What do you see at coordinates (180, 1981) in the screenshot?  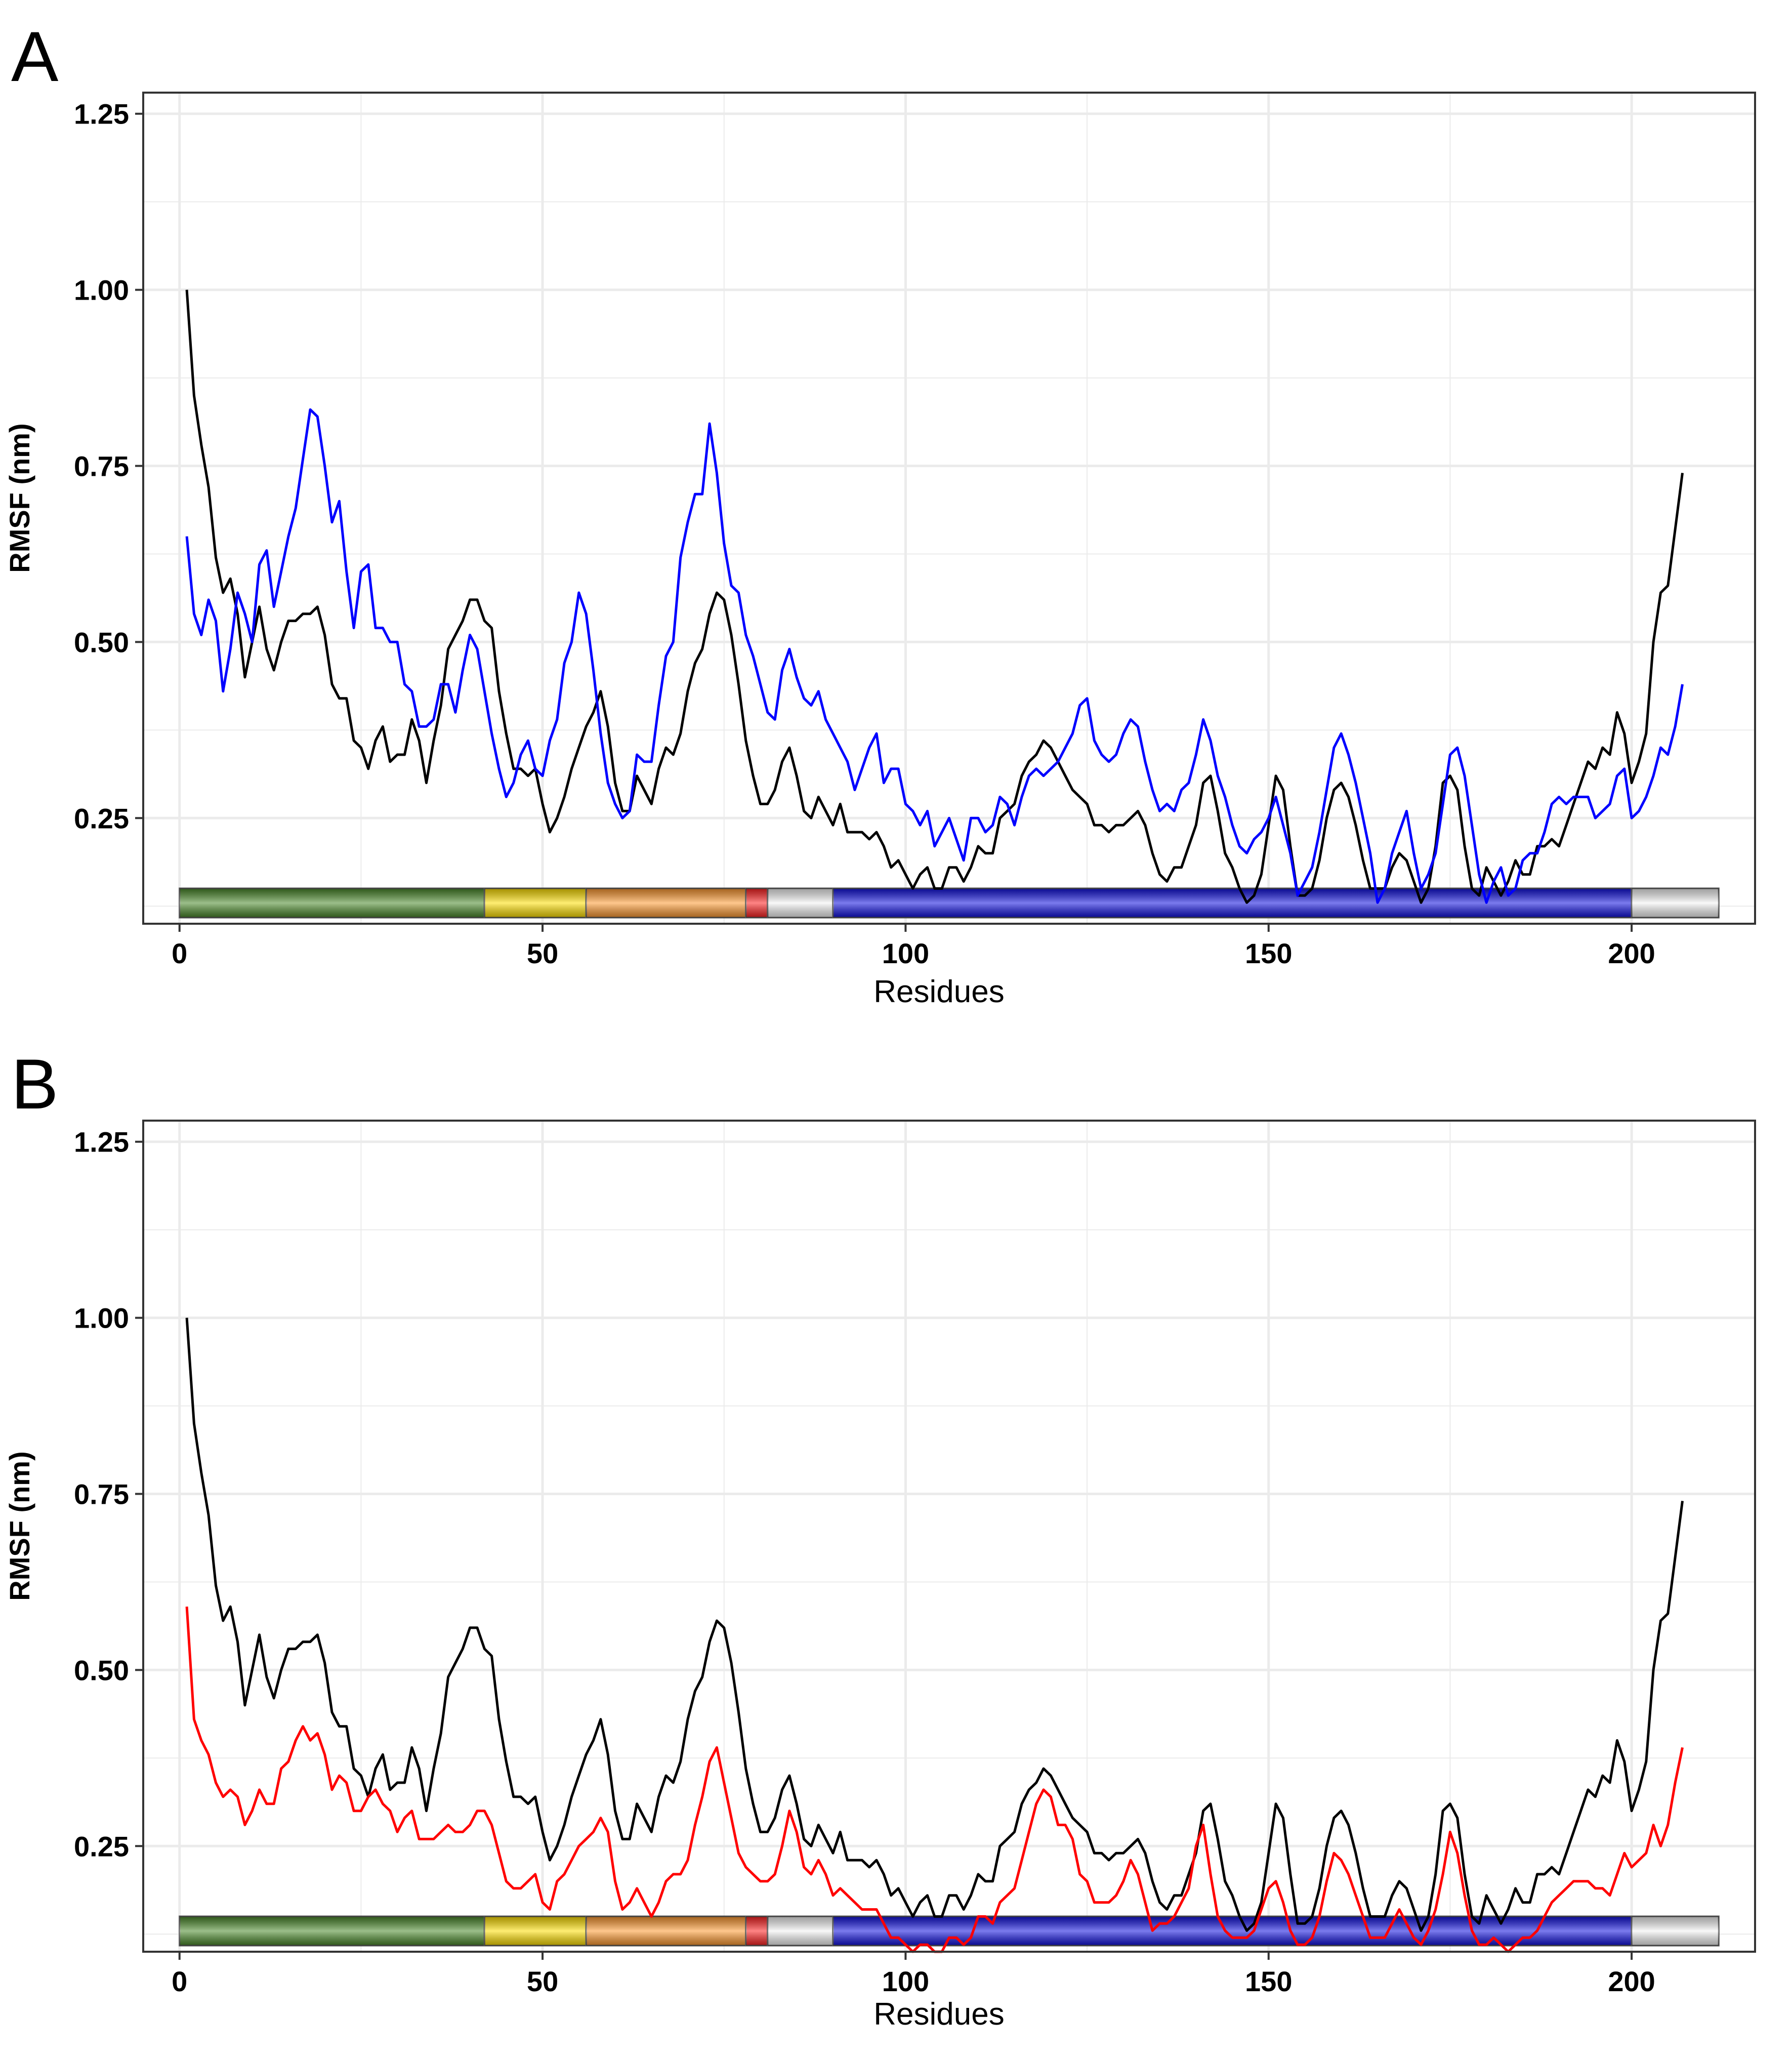 I see `panel-b-x-tick-label: 0` at bounding box center [180, 1981].